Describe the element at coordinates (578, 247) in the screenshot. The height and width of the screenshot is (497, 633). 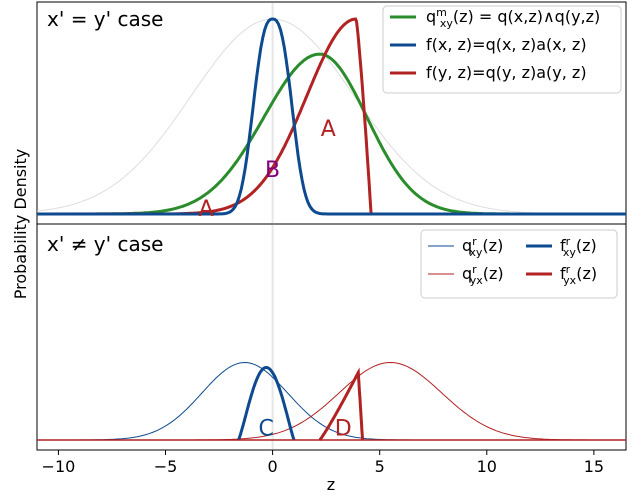
I see `legend-entry: fr xy(z)` at that location.